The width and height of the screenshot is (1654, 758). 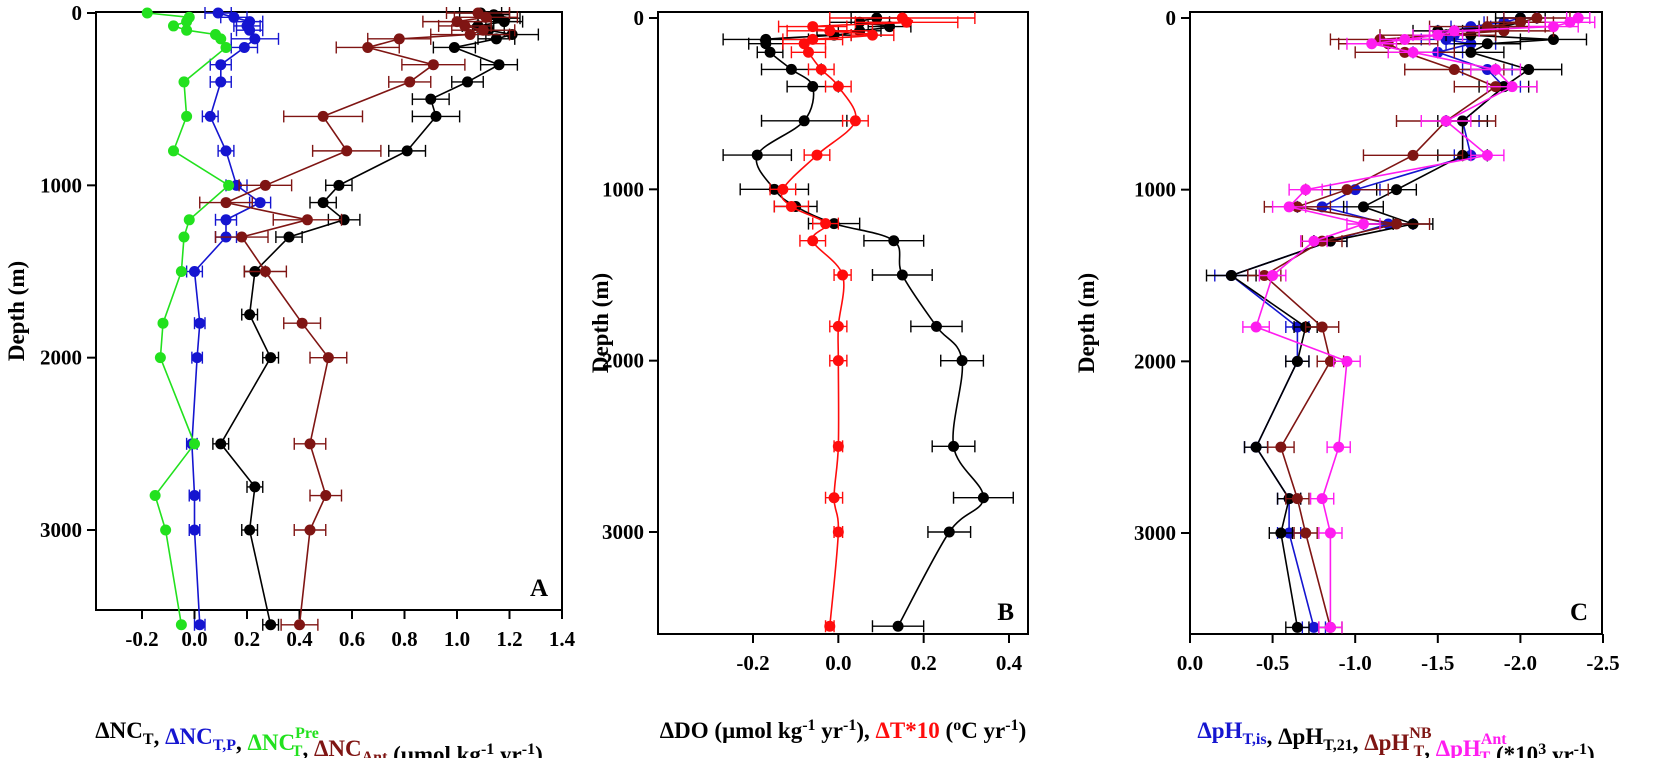 What do you see at coordinates (1009, 663) in the screenshot?
I see `x-tick-label: 0.4` at bounding box center [1009, 663].